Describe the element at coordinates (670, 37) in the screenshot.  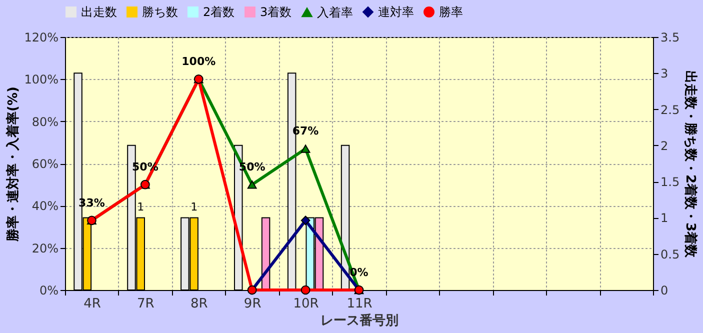
I see `y2-tick-label: 3.5` at that location.